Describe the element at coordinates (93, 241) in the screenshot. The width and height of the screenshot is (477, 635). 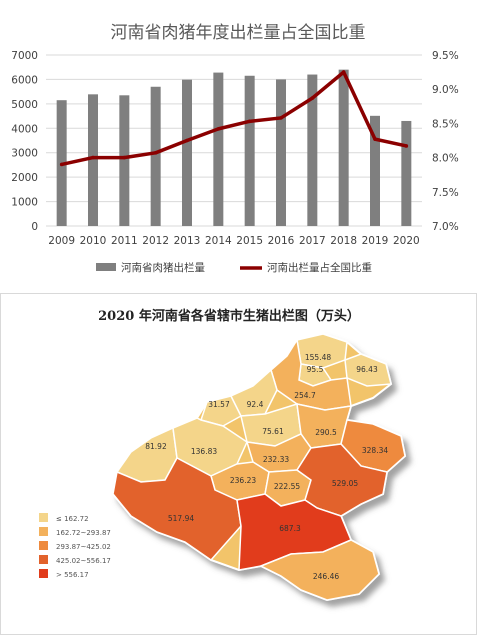
I see `x-tick-label: 2010` at that location.